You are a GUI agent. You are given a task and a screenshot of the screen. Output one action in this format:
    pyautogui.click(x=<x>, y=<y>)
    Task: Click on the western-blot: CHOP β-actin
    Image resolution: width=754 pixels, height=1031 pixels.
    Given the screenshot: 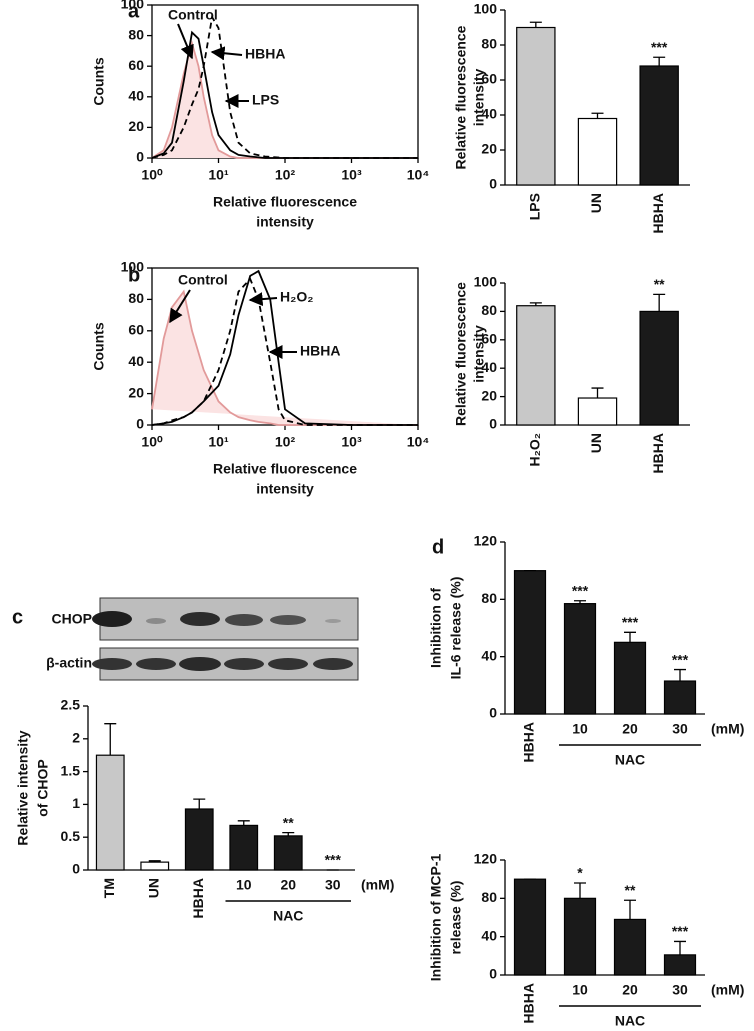 What is the action you would take?
    pyautogui.click(x=202, y=639)
    